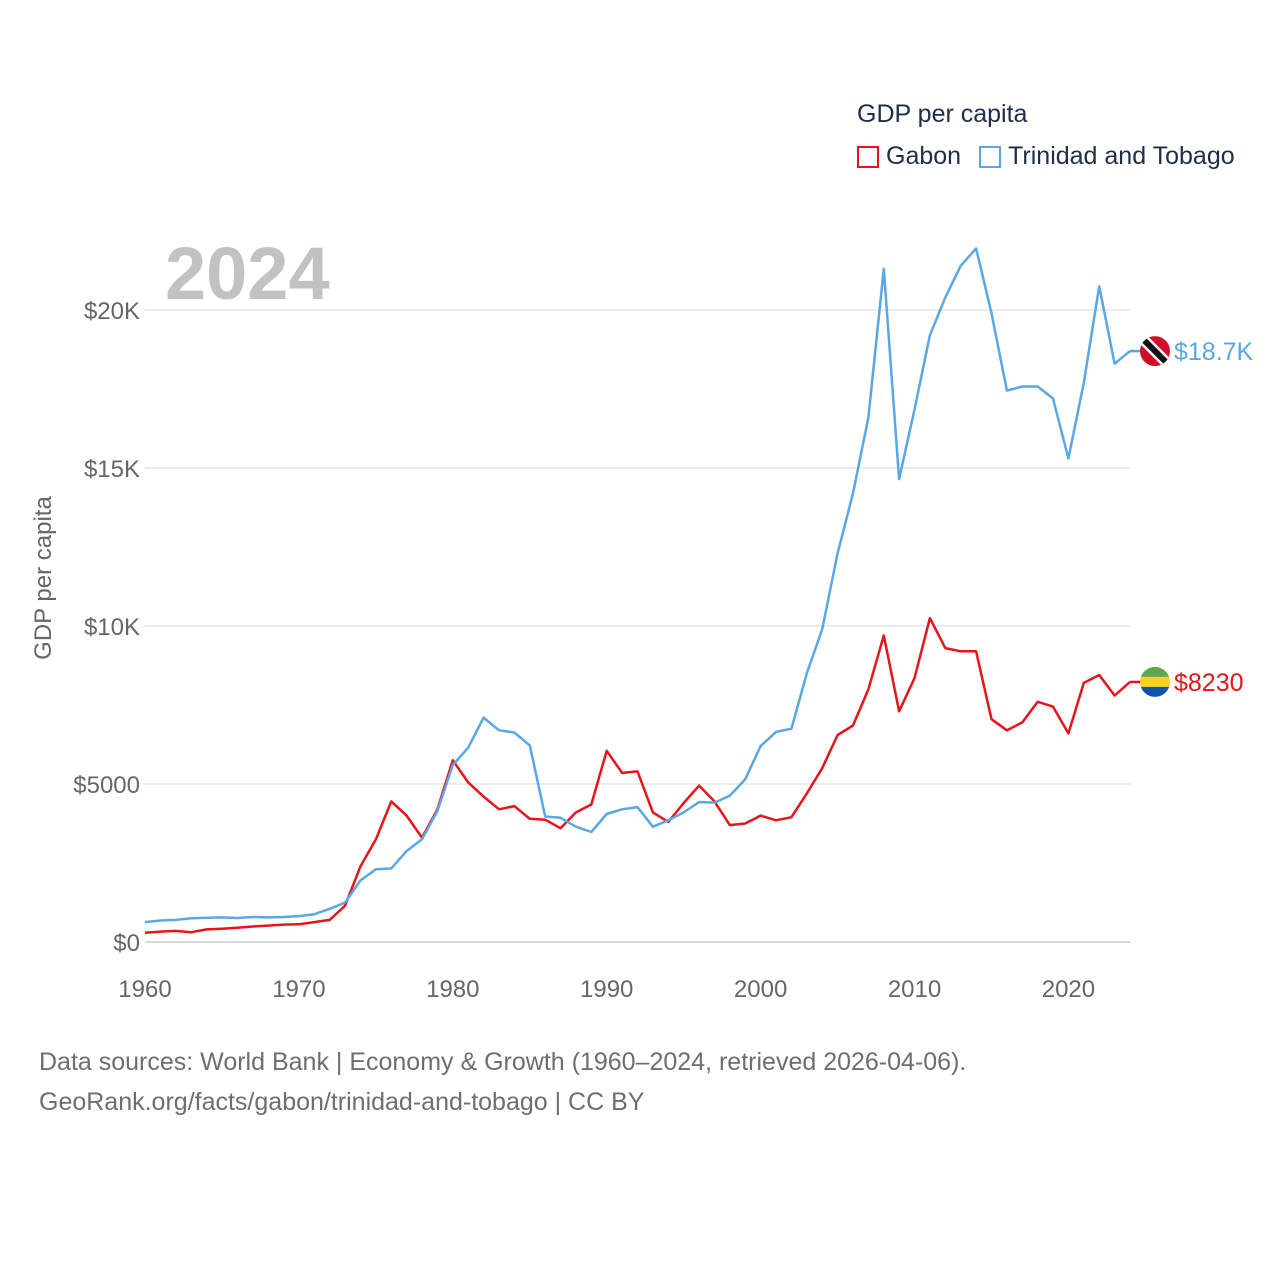 The image size is (1280, 1280). Describe the element at coordinates (760, 989) in the screenshot. I see `x-tick-label: 2000` at that location.